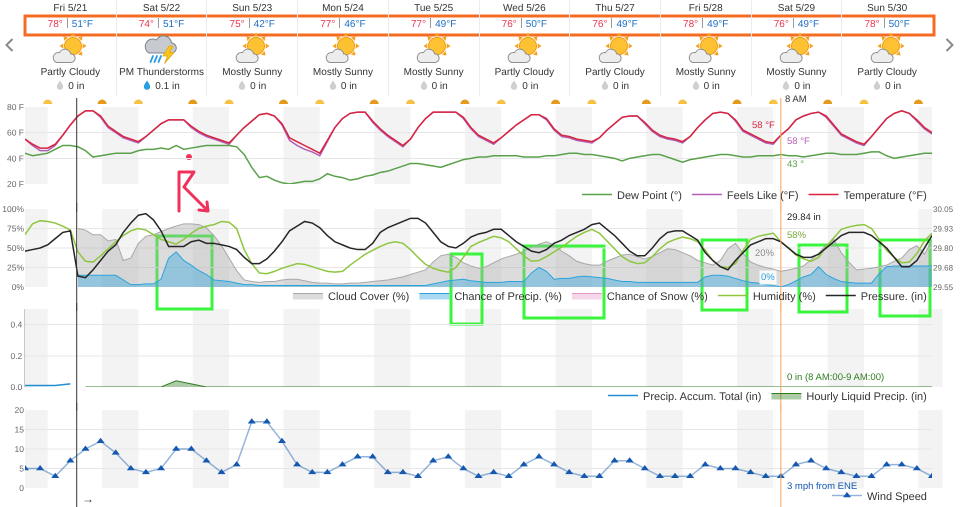 The width and height of the screenshot is (960, 507). Describe the element at coordinates (797, 8) in the screenshot. I see `category-label: Sat 5/29` at that location.